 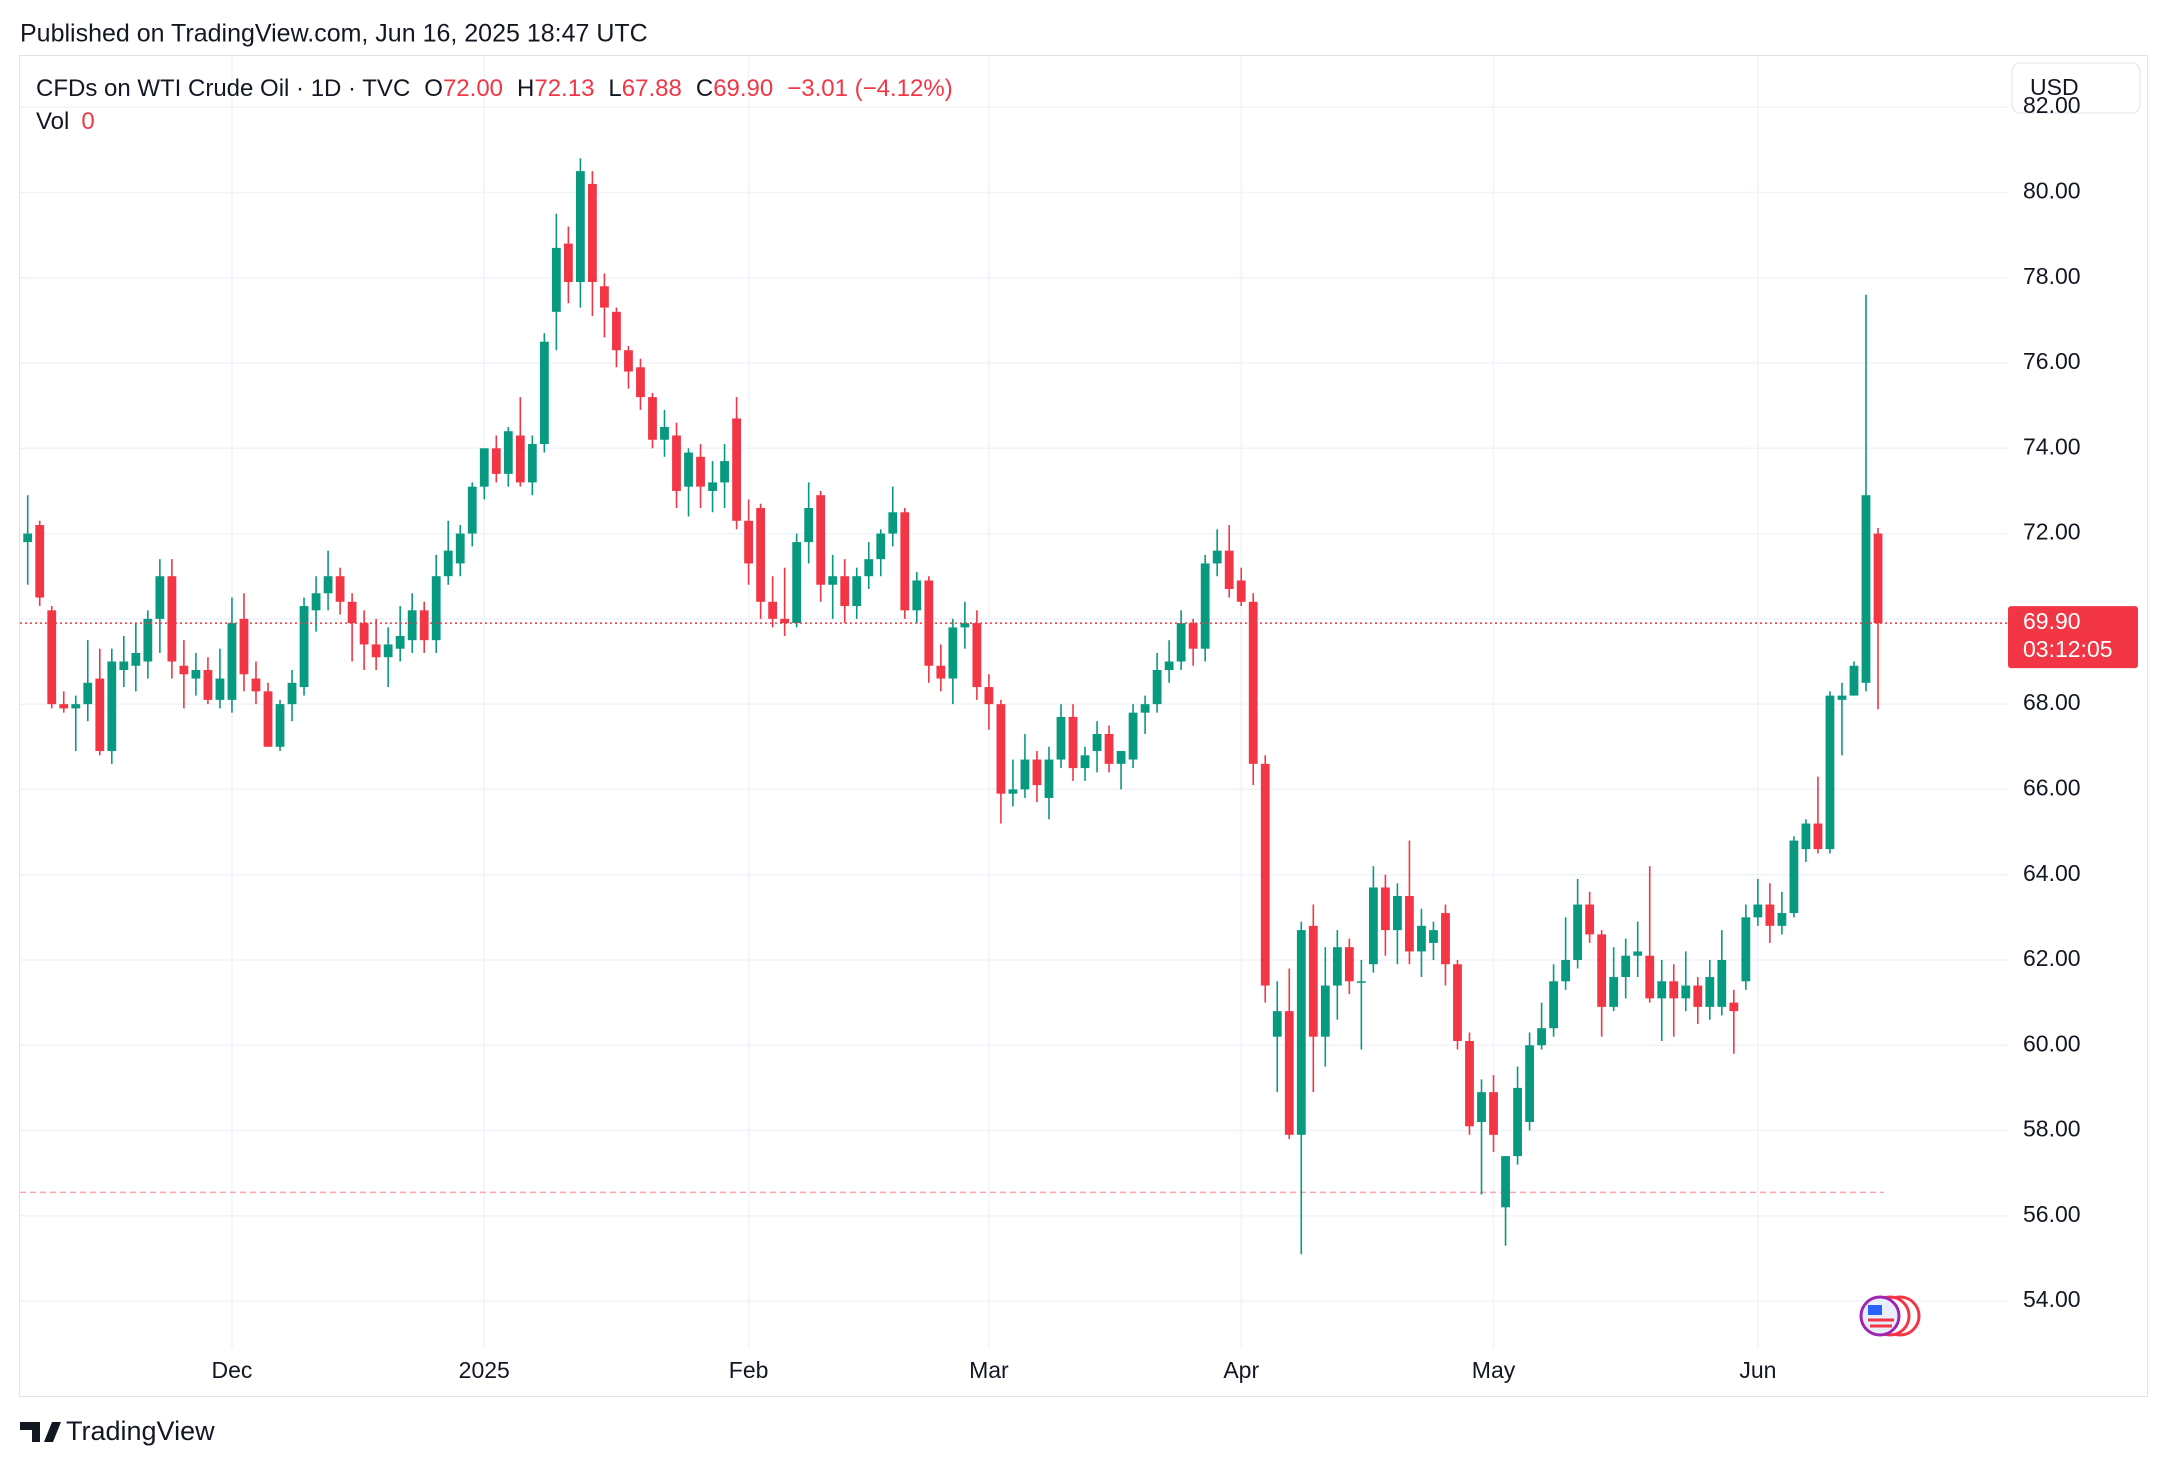 I want to click on close-value: 69.90, so click(x=743, y=88).